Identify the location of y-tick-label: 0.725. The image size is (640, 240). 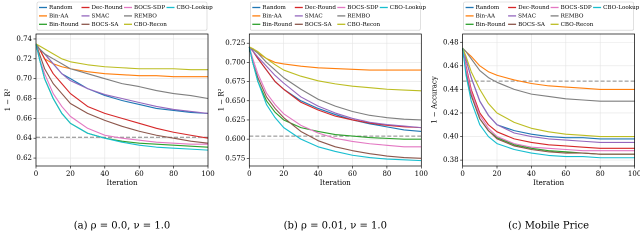
(235, 43).